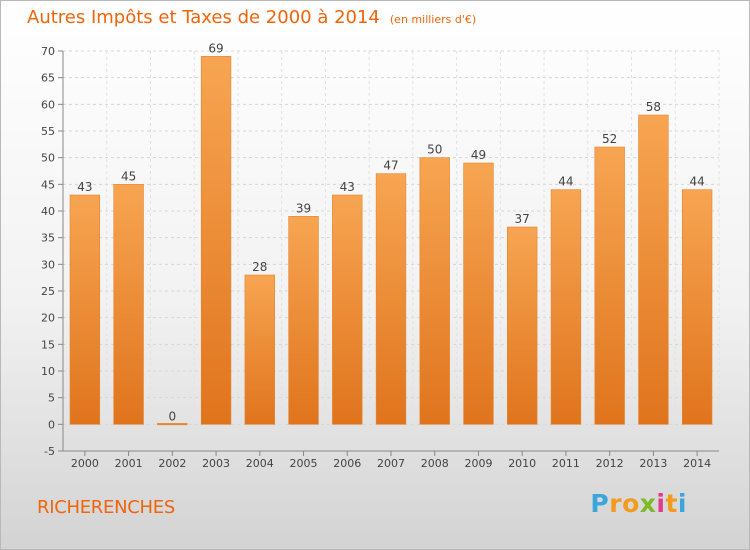 The image size is (750, 550). I want to click on bar-2009, so click(478, 293).